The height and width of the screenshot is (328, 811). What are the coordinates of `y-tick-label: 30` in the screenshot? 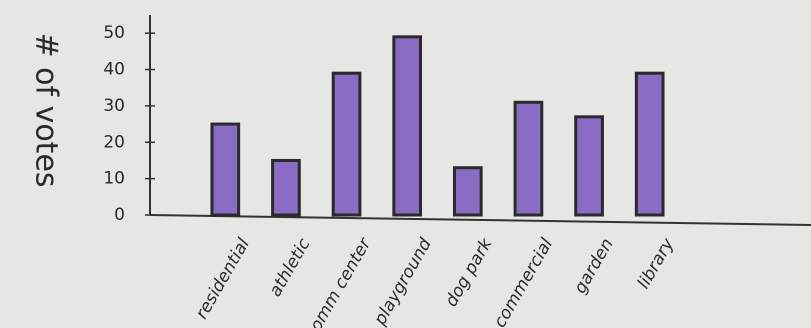 It's located at (114, 106).